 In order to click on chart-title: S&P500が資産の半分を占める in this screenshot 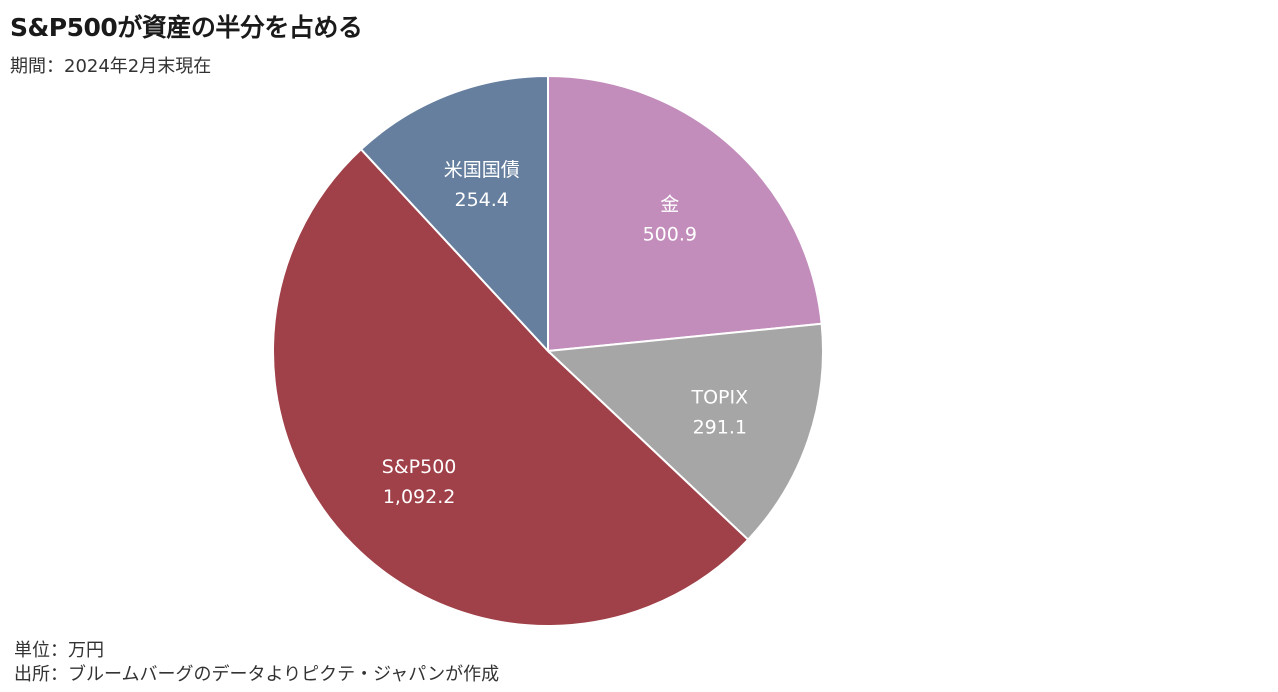, I will do `click(186, 27)`.